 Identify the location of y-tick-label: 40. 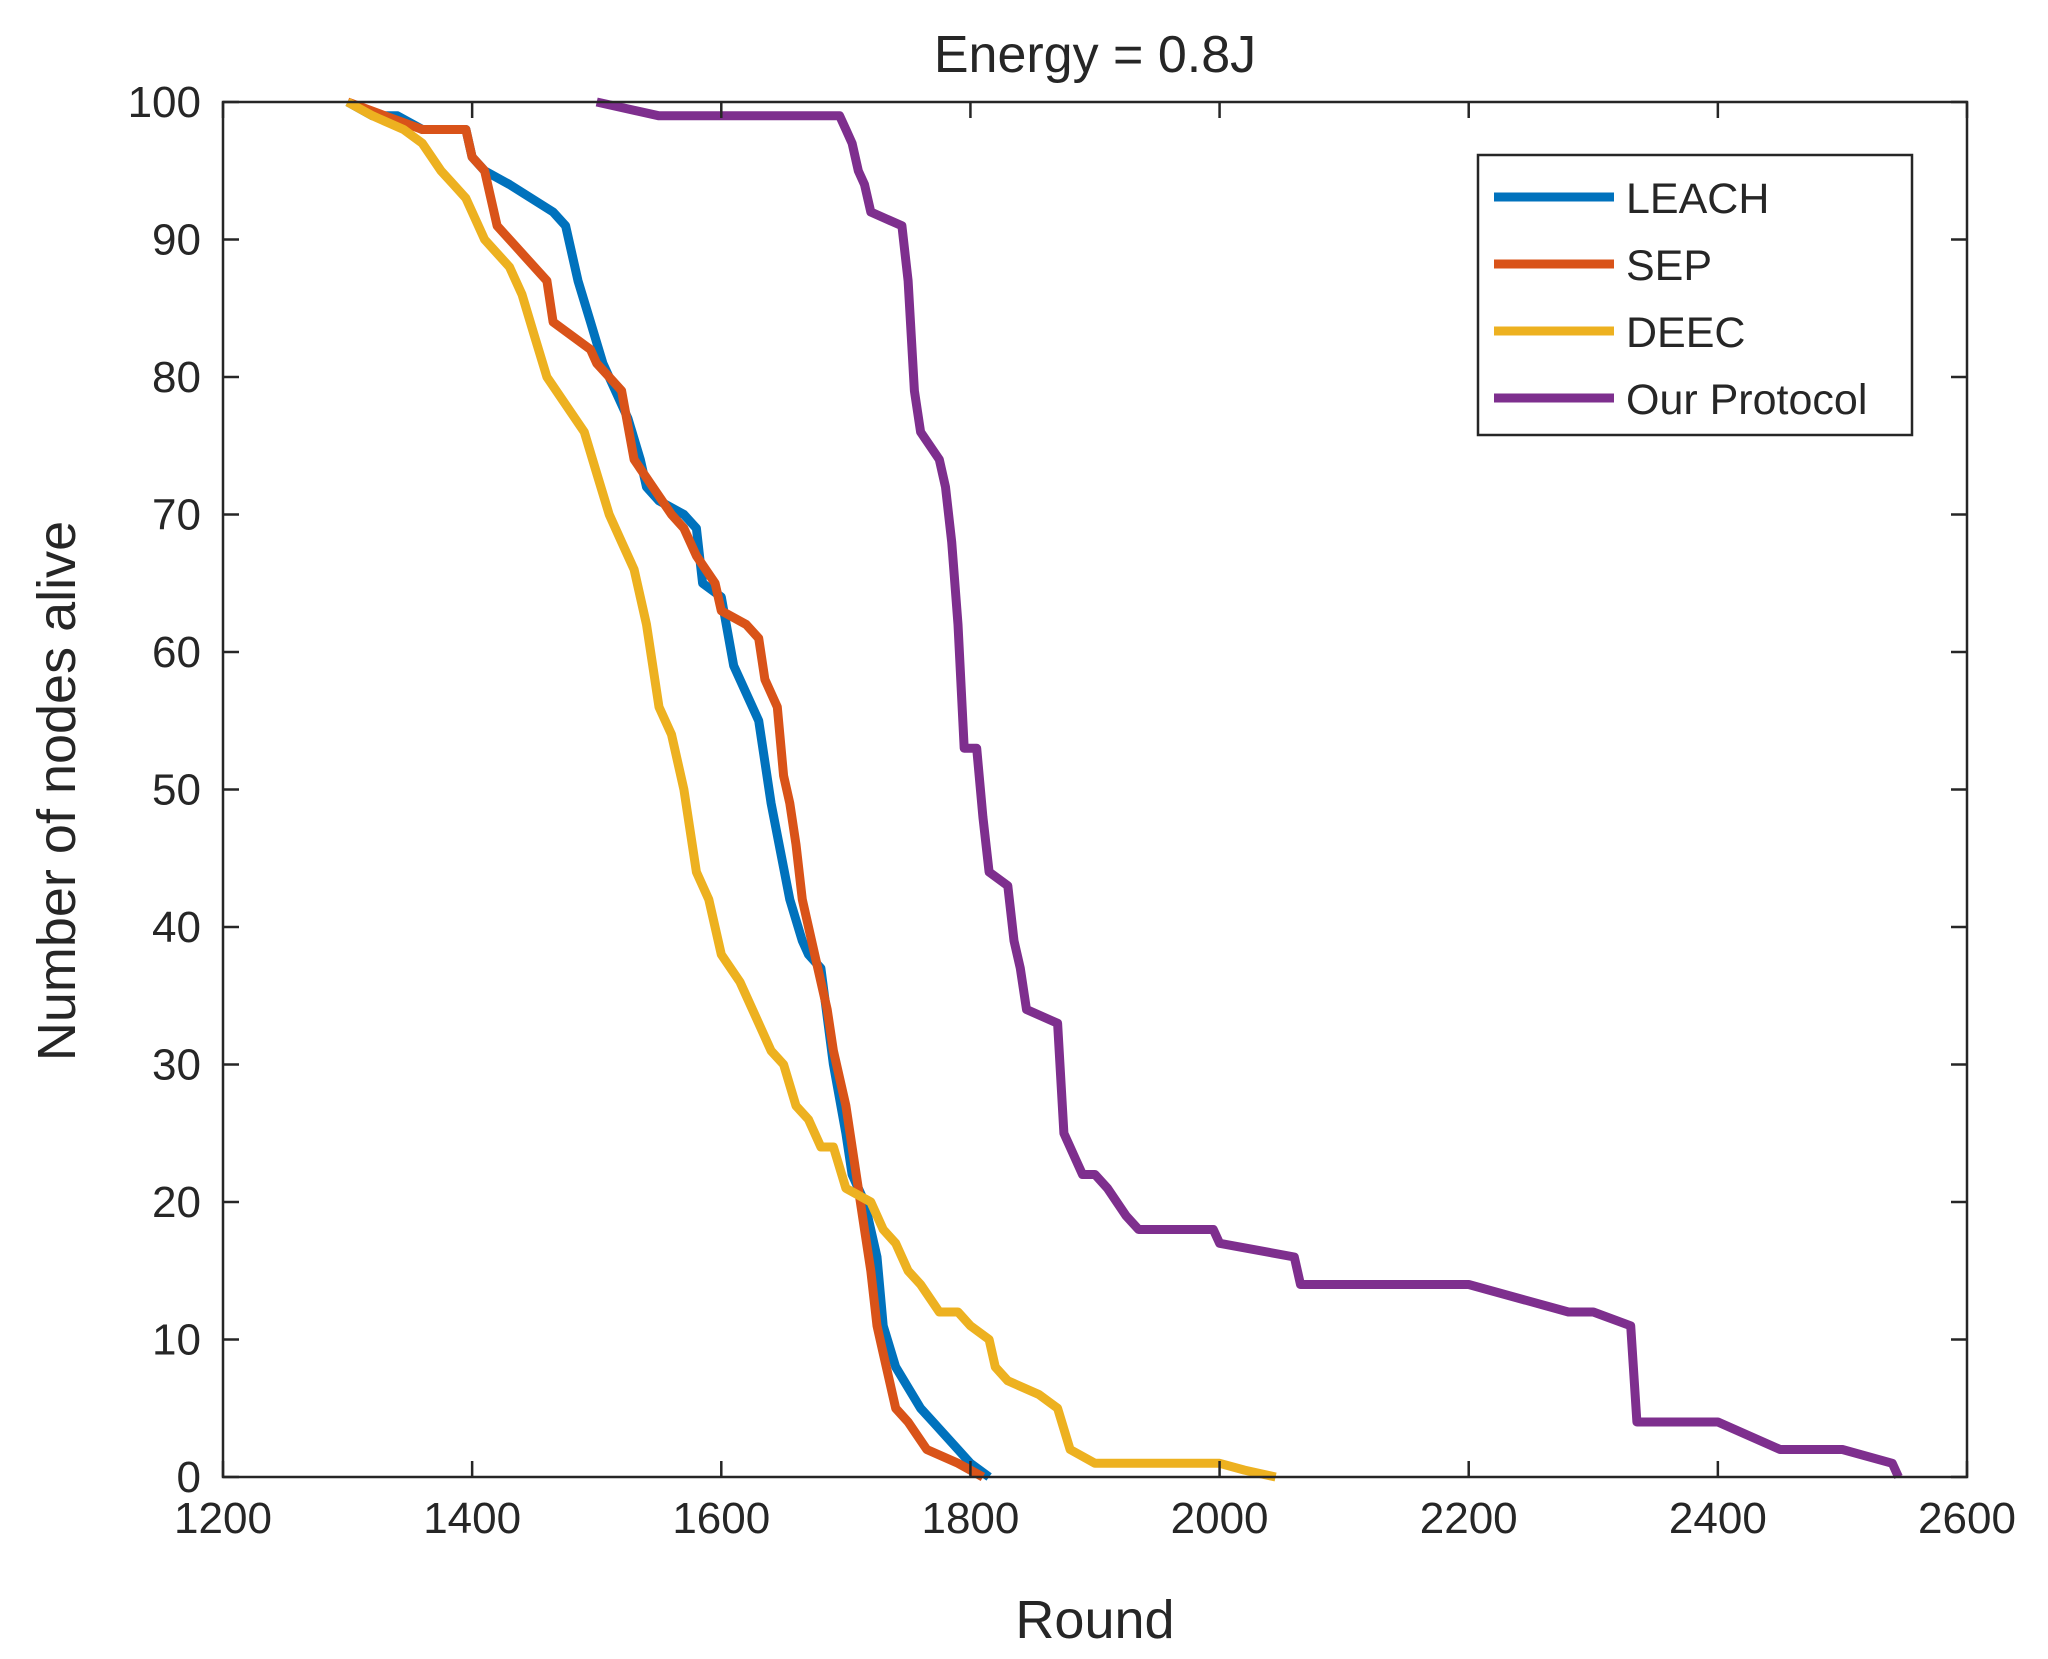
(176, 927).